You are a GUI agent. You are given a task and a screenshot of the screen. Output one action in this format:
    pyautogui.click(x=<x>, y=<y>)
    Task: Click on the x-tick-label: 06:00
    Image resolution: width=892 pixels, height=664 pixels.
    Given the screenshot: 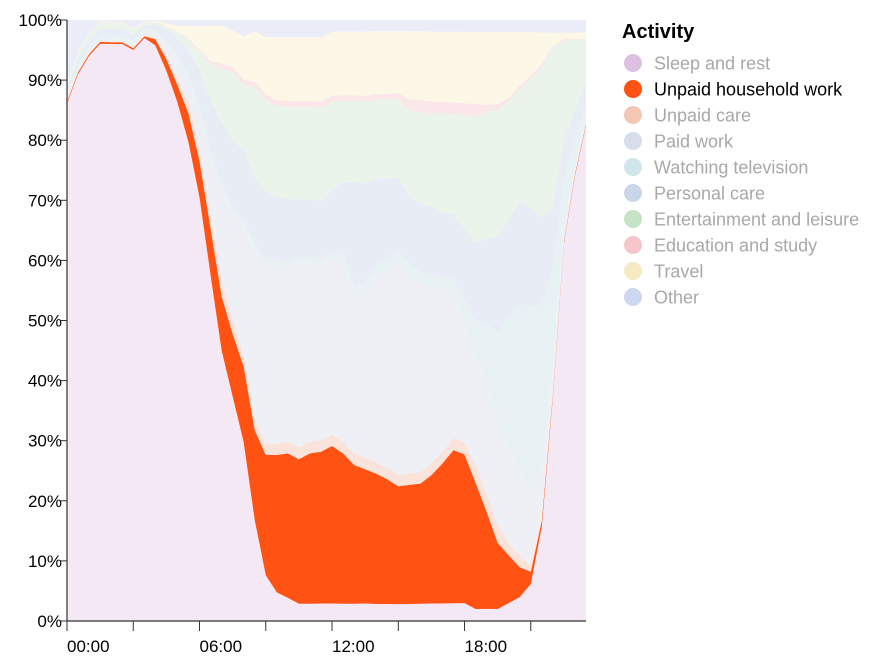 What is the action you would take?
    pyautogui.click(x=221, y=646)
    